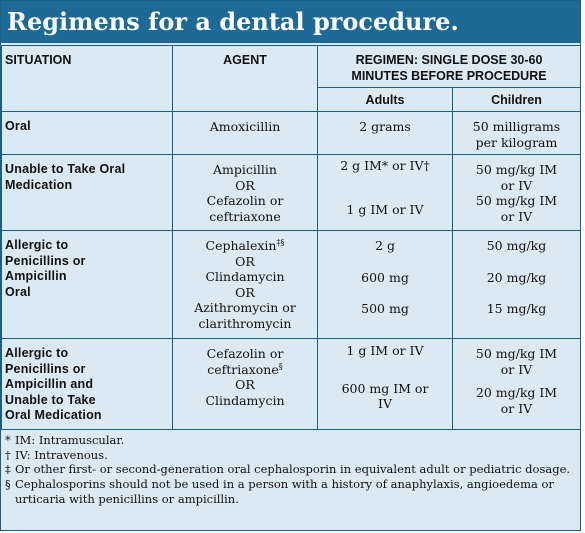 The height and width of the screenshot is (533, 585). What do you see at coordinates (516, 142) in the screenshot?
I see `child-dose-text: per kilogram` at bounding box center [516, 142].